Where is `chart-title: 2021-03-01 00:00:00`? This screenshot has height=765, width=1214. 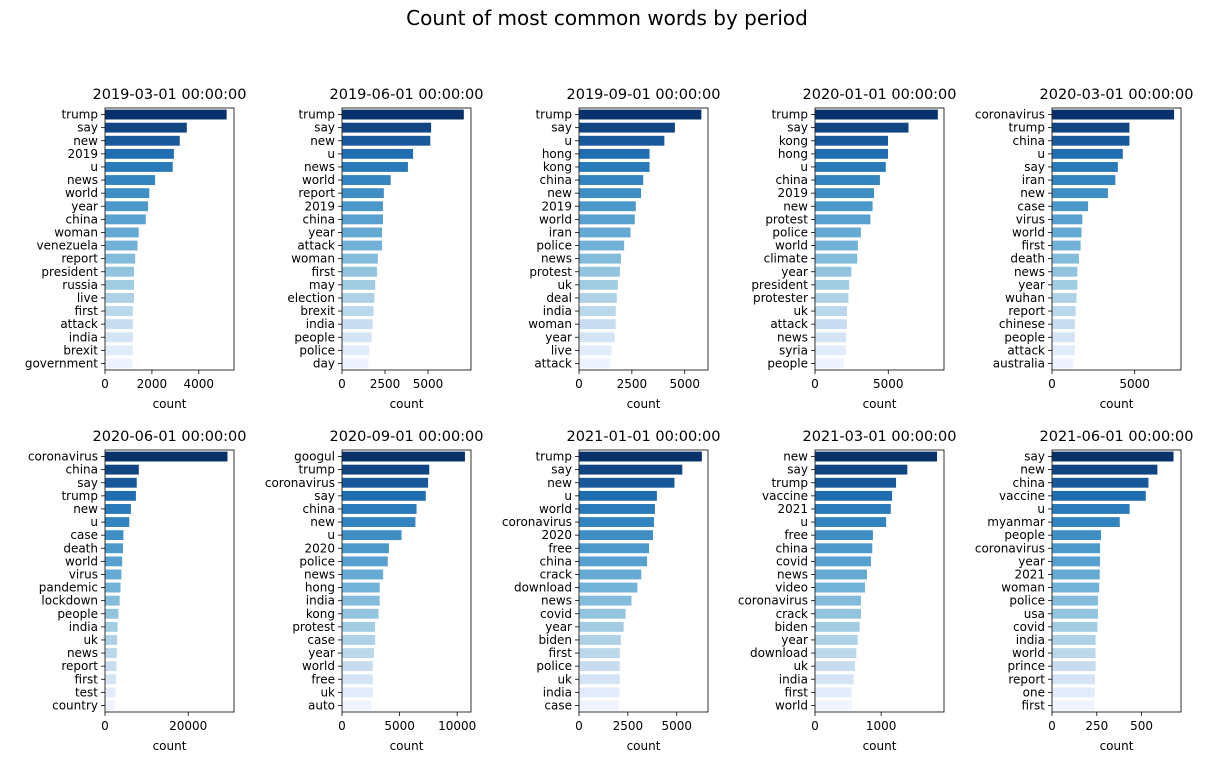
chart-title: 2021-03-01 00:00:00 is located at coordinates (880, 437).